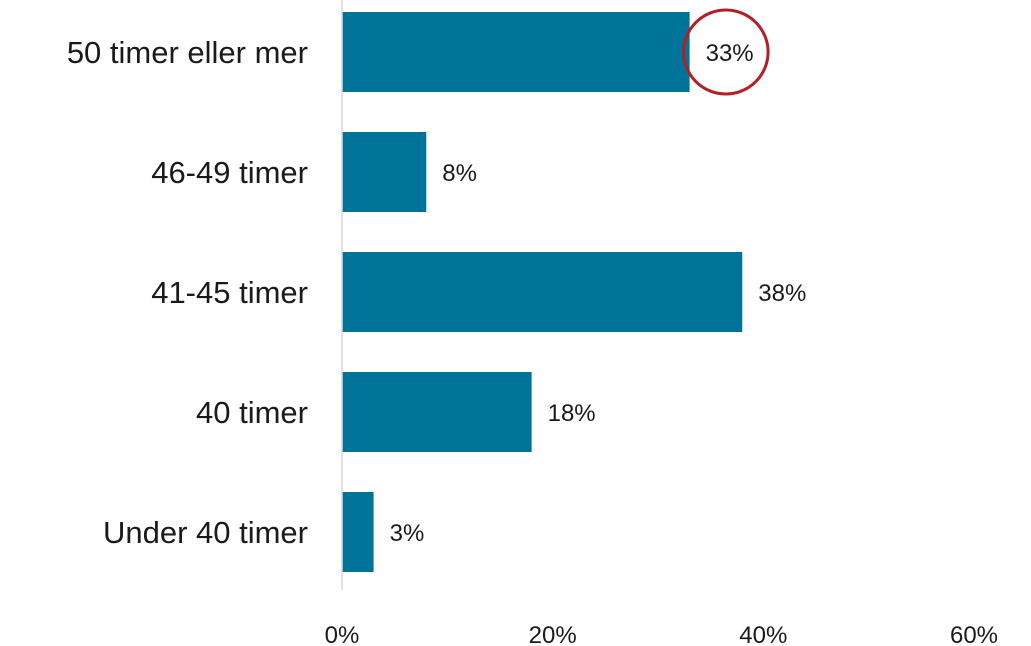 Image resolution: width=1031 pixels, height=646 pixels. I want to click on annotations, so click(726, 52).